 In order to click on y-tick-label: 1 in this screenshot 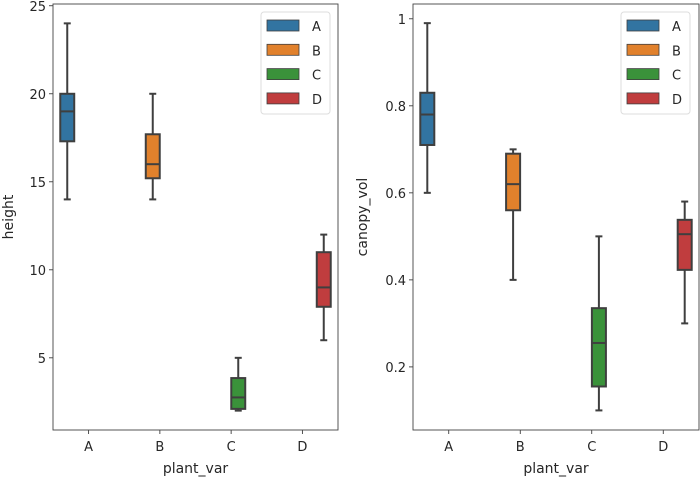, I will do `click(402, 20)`.